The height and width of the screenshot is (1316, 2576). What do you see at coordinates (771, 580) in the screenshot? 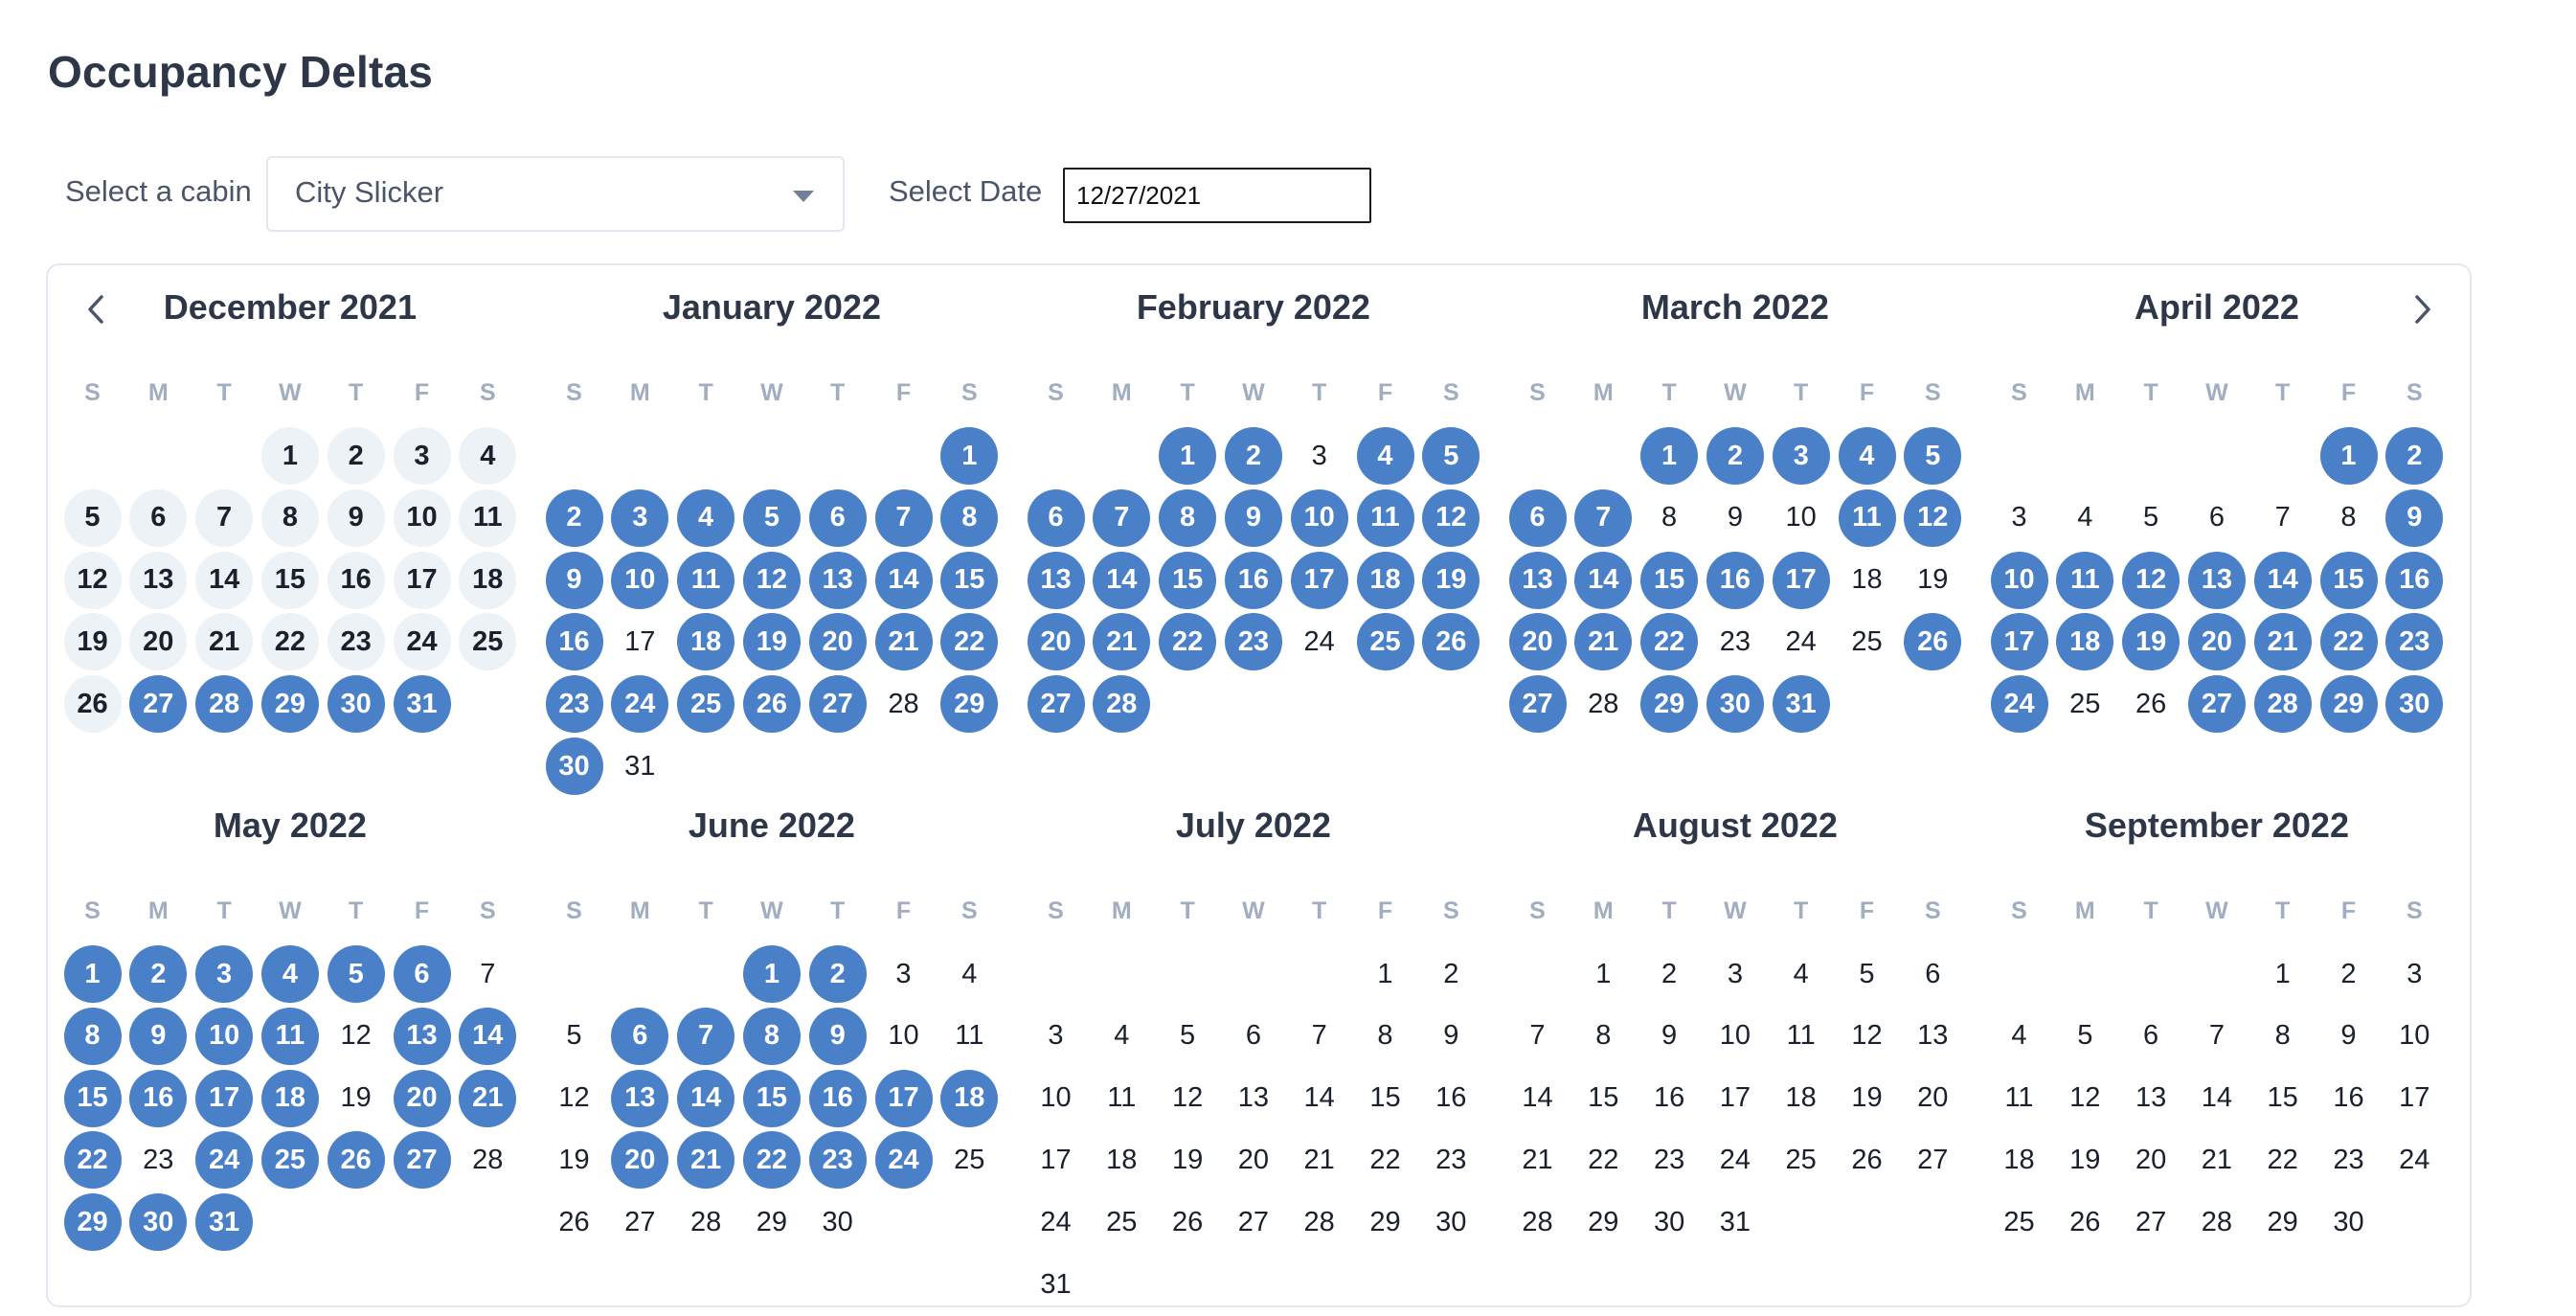
I see `calendar-day: 12` at bounding box center [771, 580].